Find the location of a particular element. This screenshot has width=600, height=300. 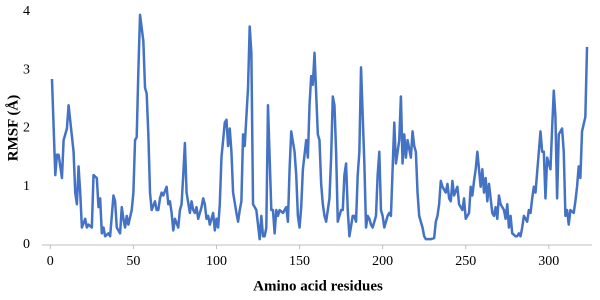

y-tick-label: 3 is located at coordinates (26, 69).